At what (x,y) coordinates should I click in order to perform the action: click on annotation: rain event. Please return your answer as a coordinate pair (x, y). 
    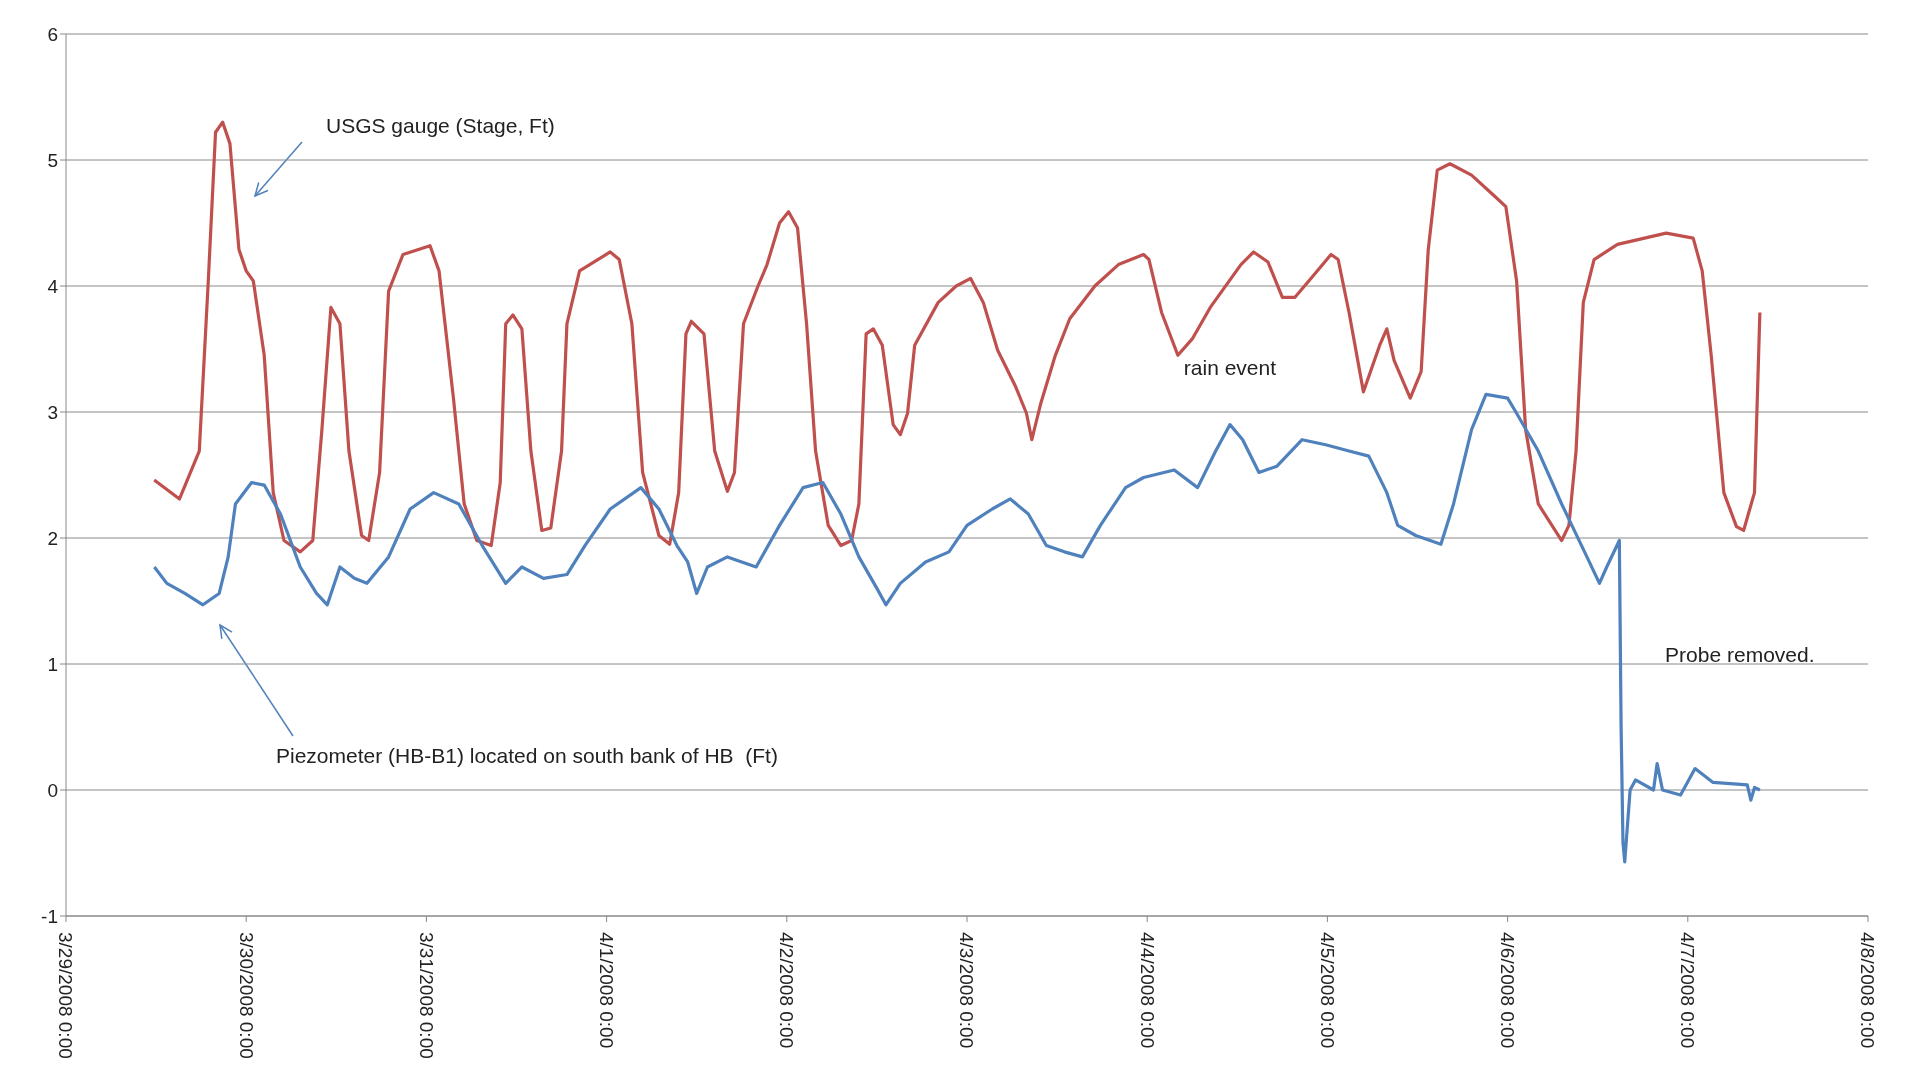
    Looking at the image, I should click on (1230, 367).